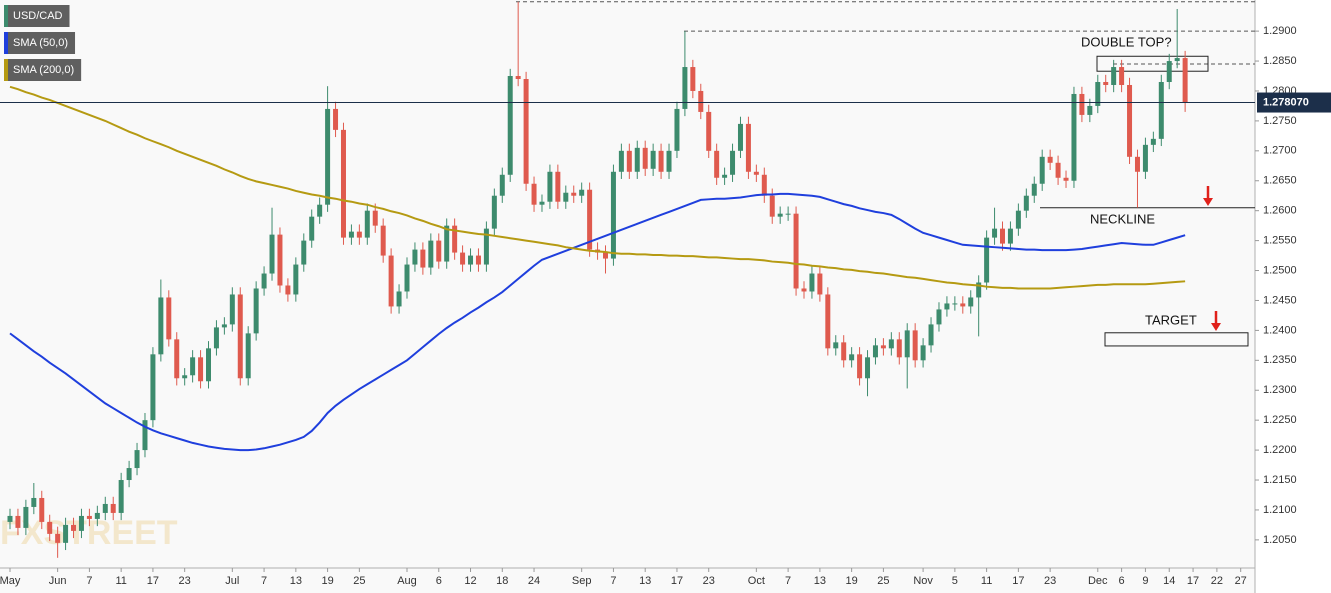  Describe the element at coordinates (1280, 330) in the screenshot. I see `y-tick-label: 1.2400` at that location.